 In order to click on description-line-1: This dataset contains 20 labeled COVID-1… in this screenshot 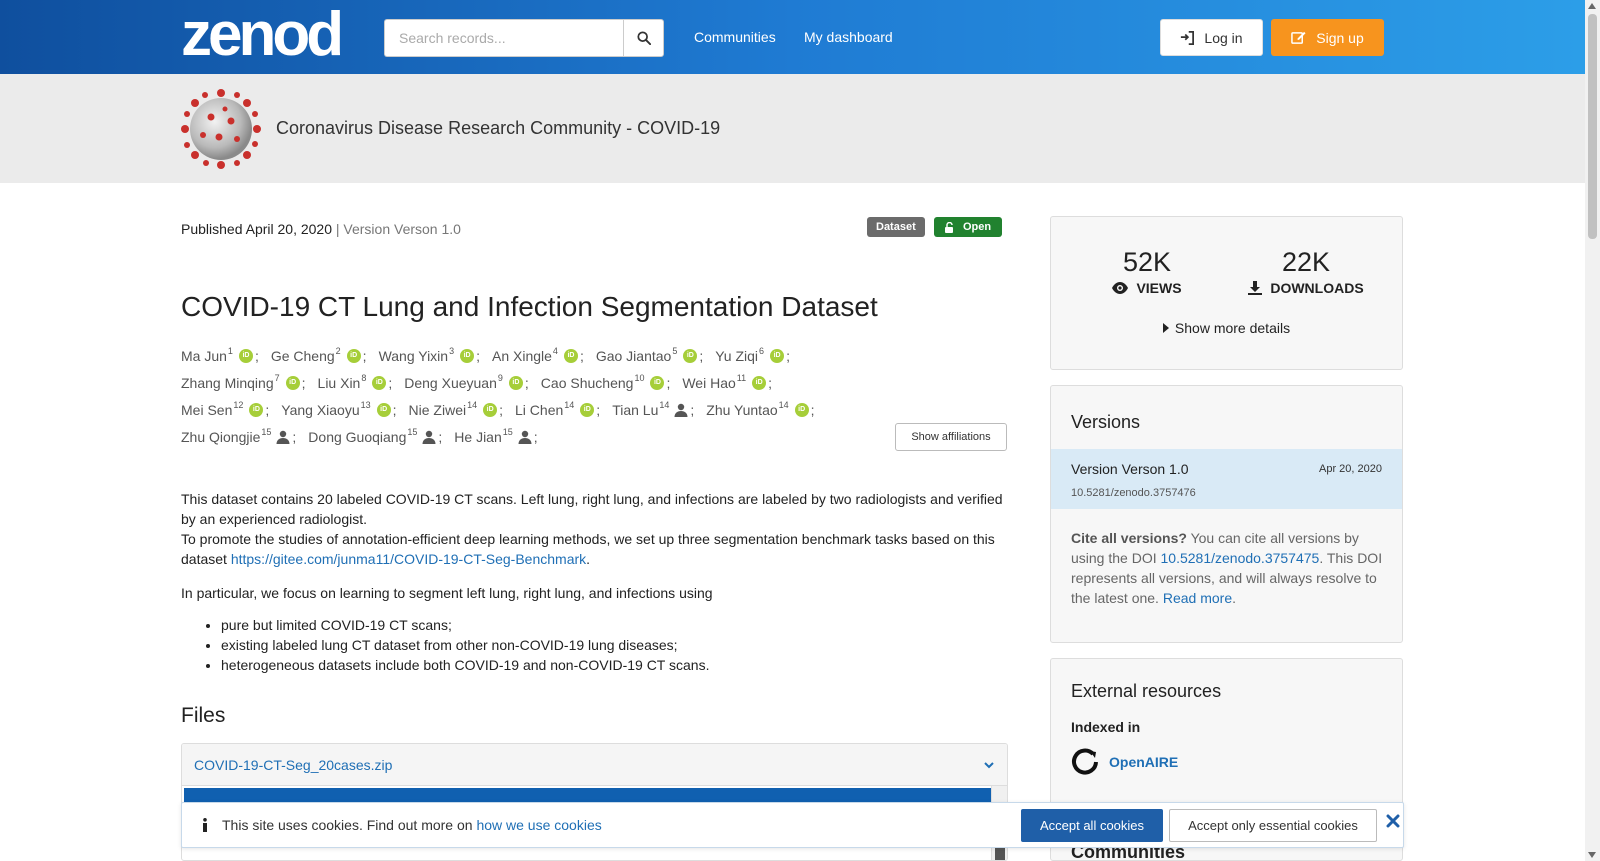, I will do `click(592, 509)`.